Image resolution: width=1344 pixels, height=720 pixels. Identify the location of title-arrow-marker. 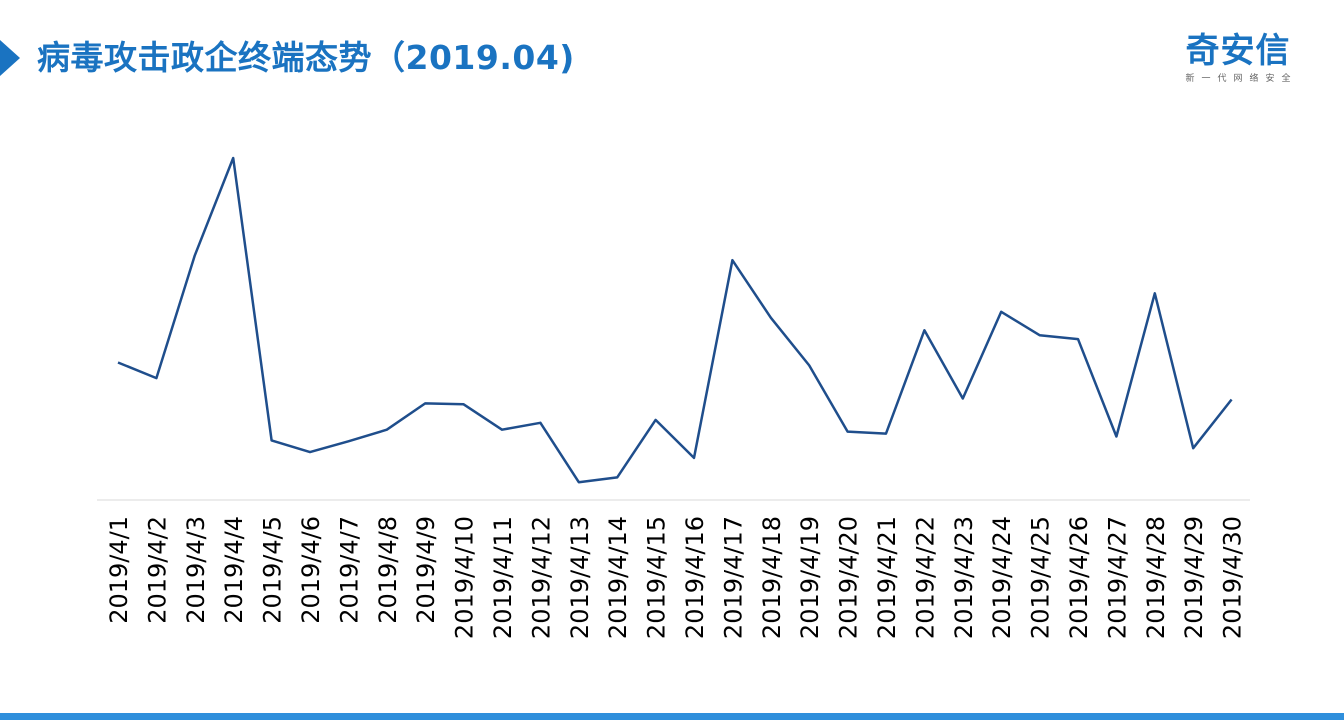
(10, 58).